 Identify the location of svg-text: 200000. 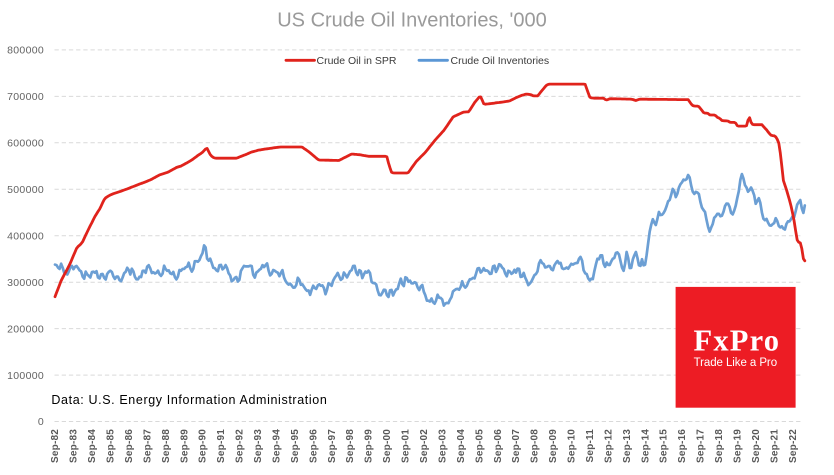
(25, 329).